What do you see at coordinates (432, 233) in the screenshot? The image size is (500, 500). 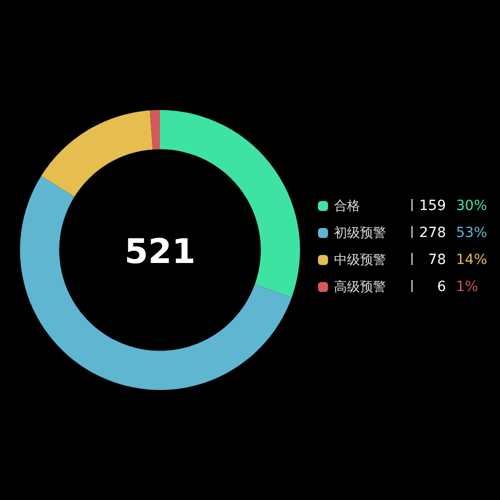 I see `data-label: 278` at bounding box center [432, 233].